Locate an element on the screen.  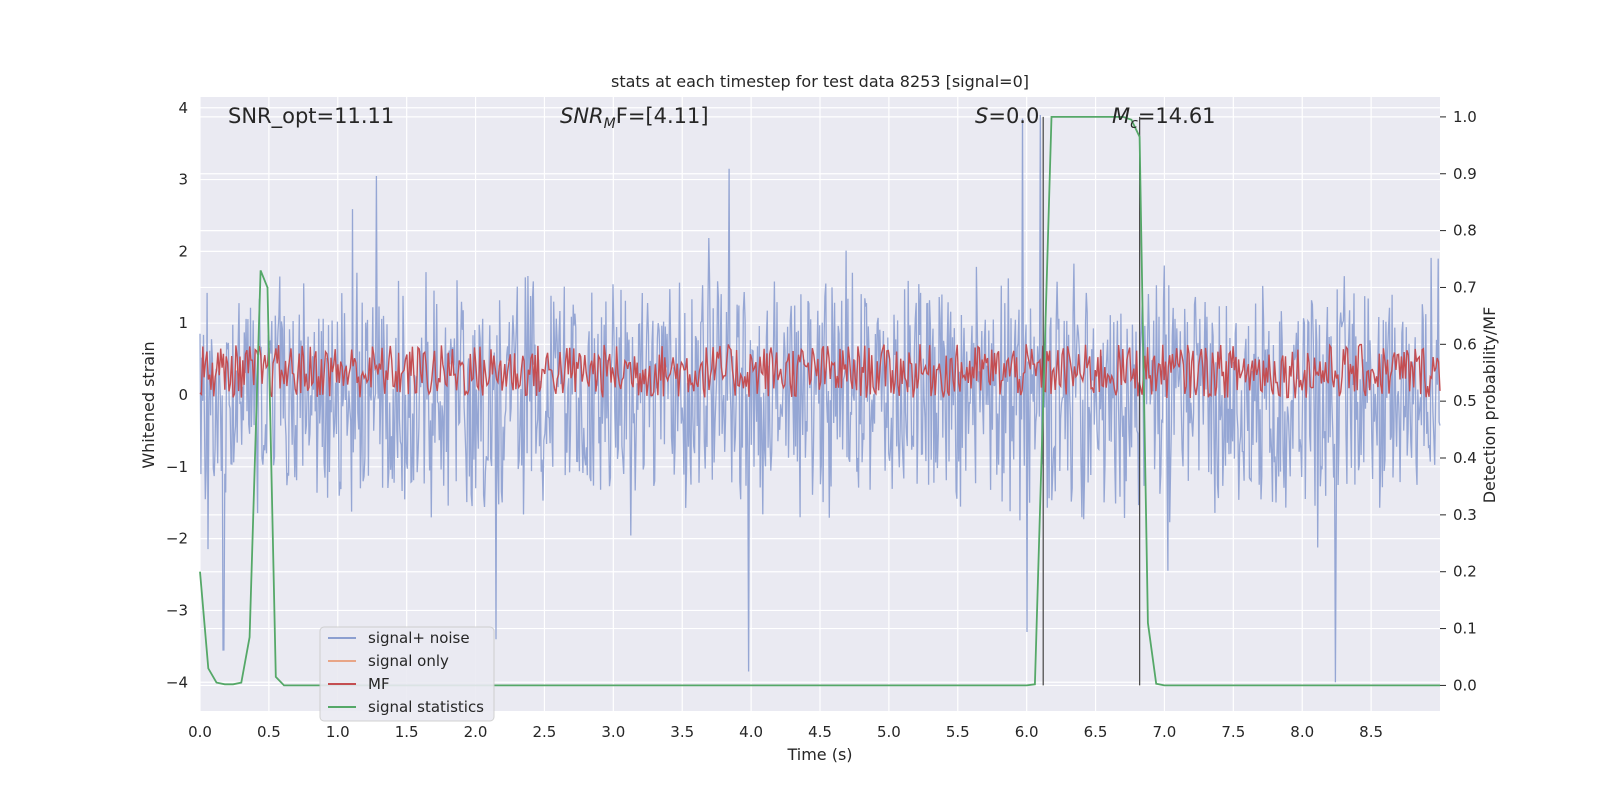
legend-label-signal-statistics: signal statistics is located at coordinates (426, 707).